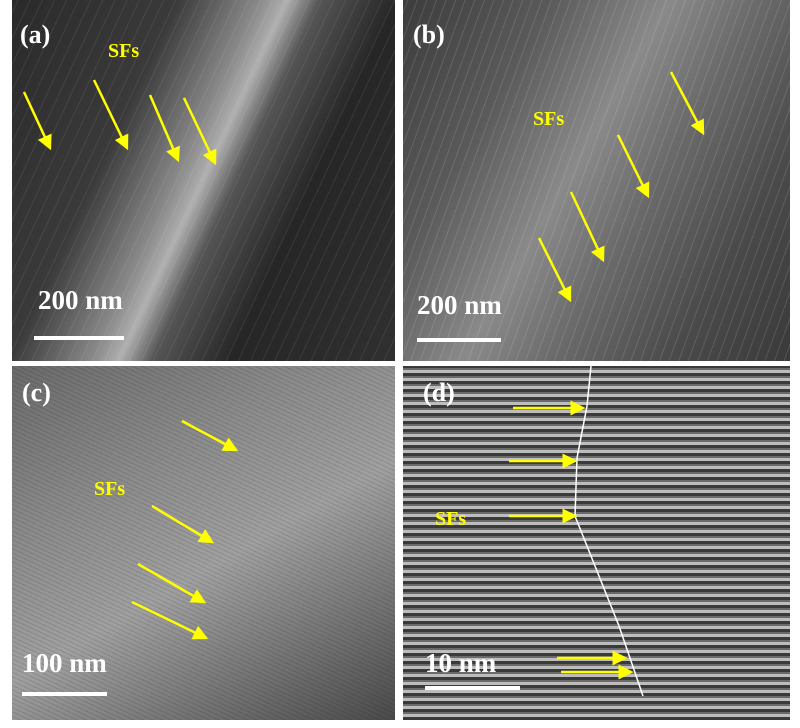 This screenshot has height=728, width=800. What do you see at coordinates (461, 663) in the screenshot?
I see `scale-bar-label: 10 nm` at bounding box center [461, 663].